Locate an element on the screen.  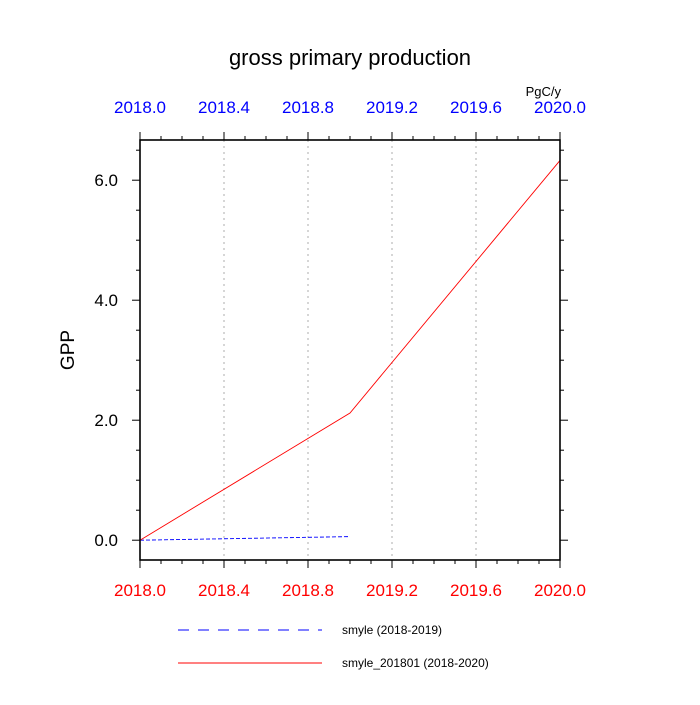
y-tick-label: 6.0 is located at coordinates (106, 180).